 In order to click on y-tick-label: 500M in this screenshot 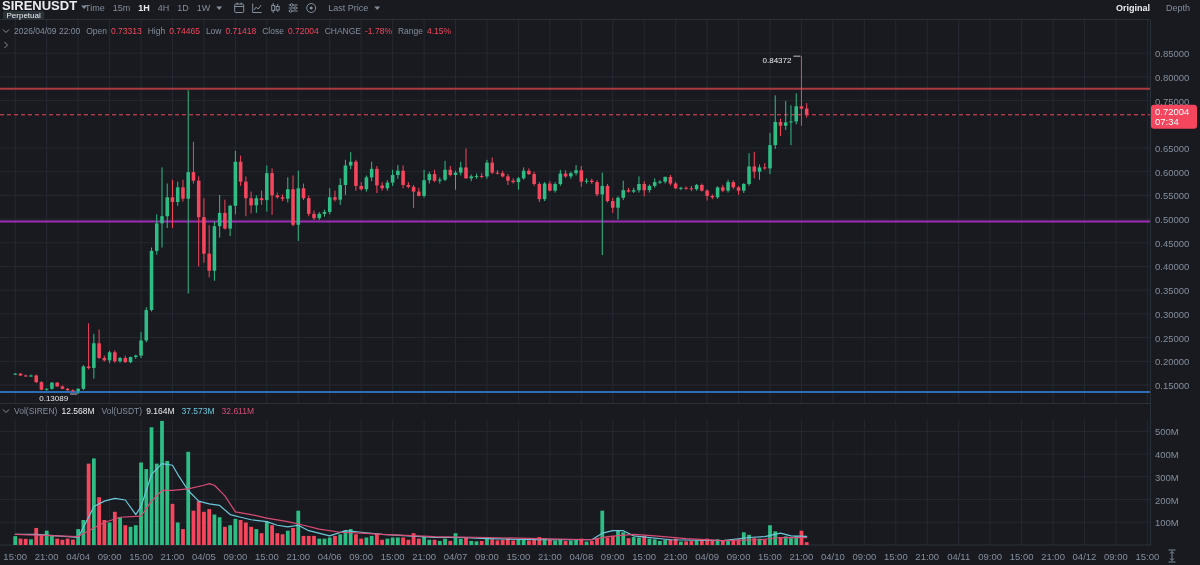, I will do `click(1167, 431)`.